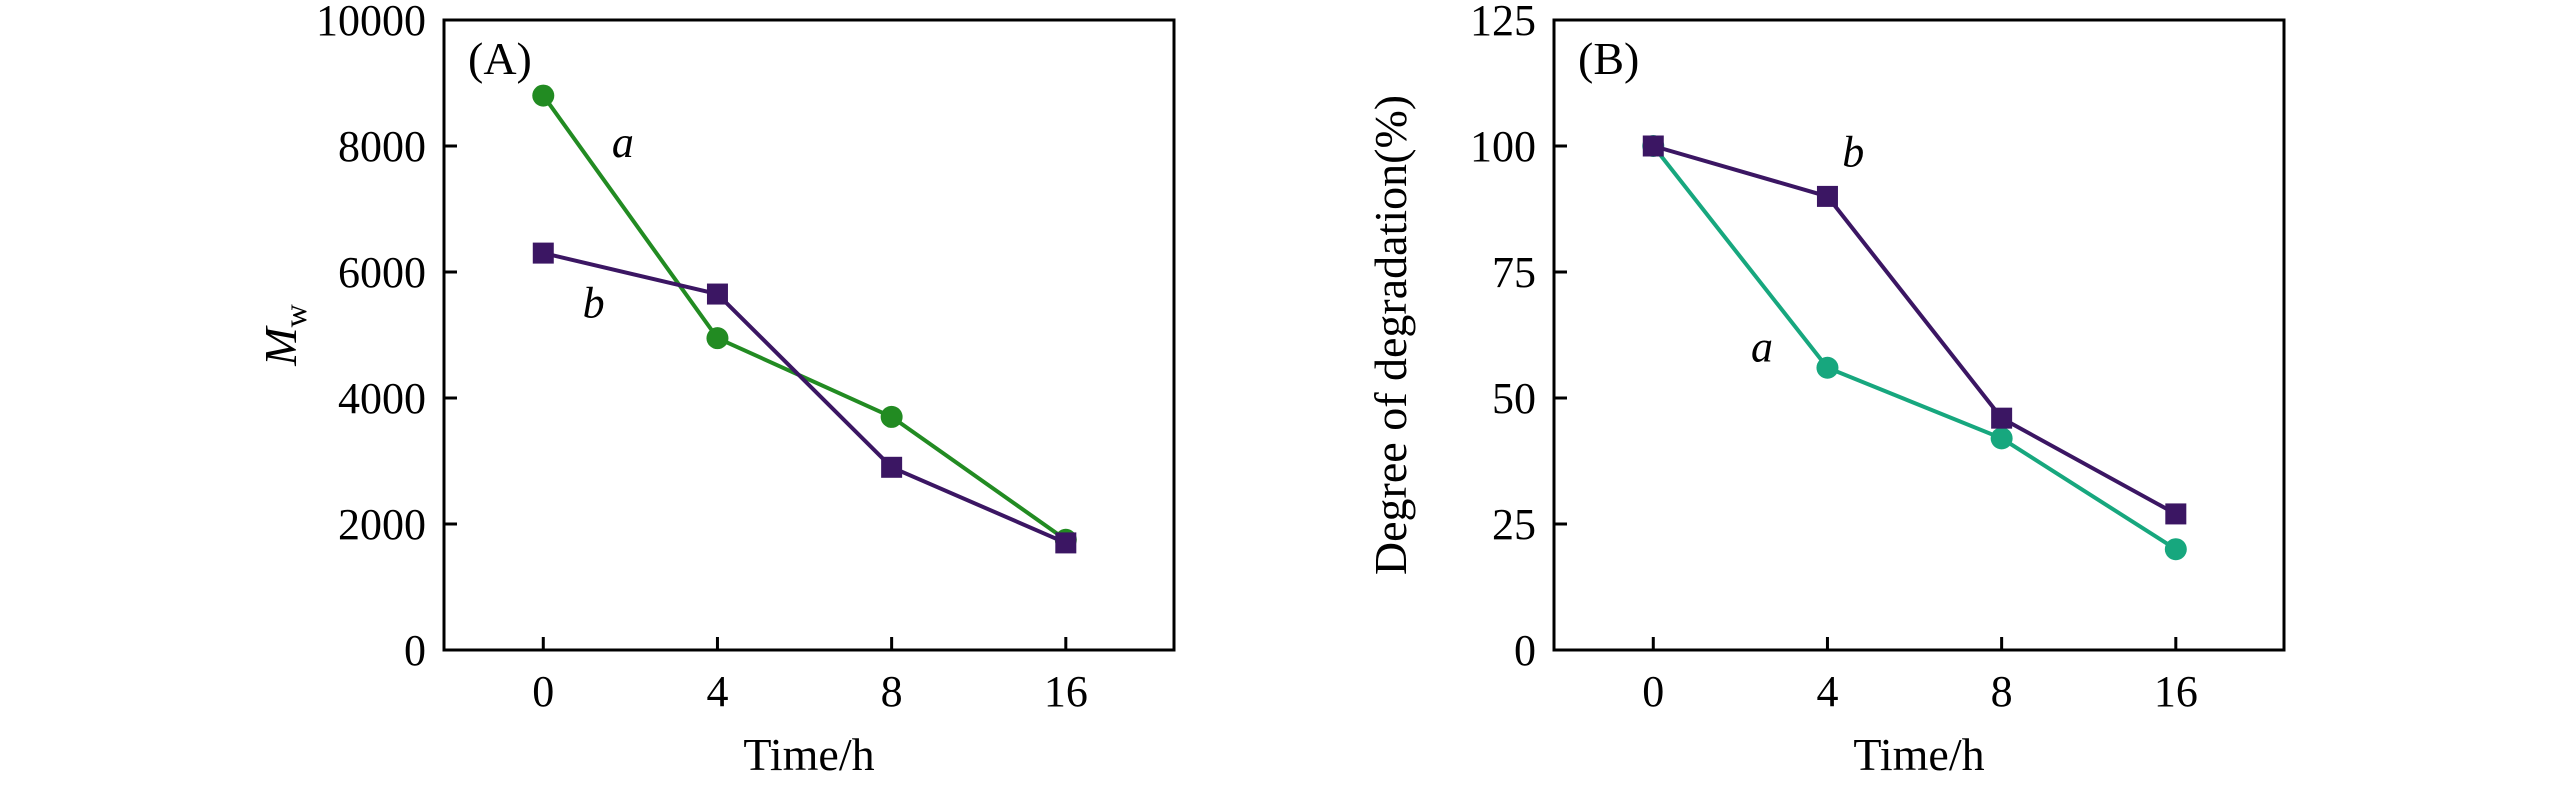 The width and height of the screenshot is (2567, 787). I want to click on y-tick-label: 125, so click(1503, 22).